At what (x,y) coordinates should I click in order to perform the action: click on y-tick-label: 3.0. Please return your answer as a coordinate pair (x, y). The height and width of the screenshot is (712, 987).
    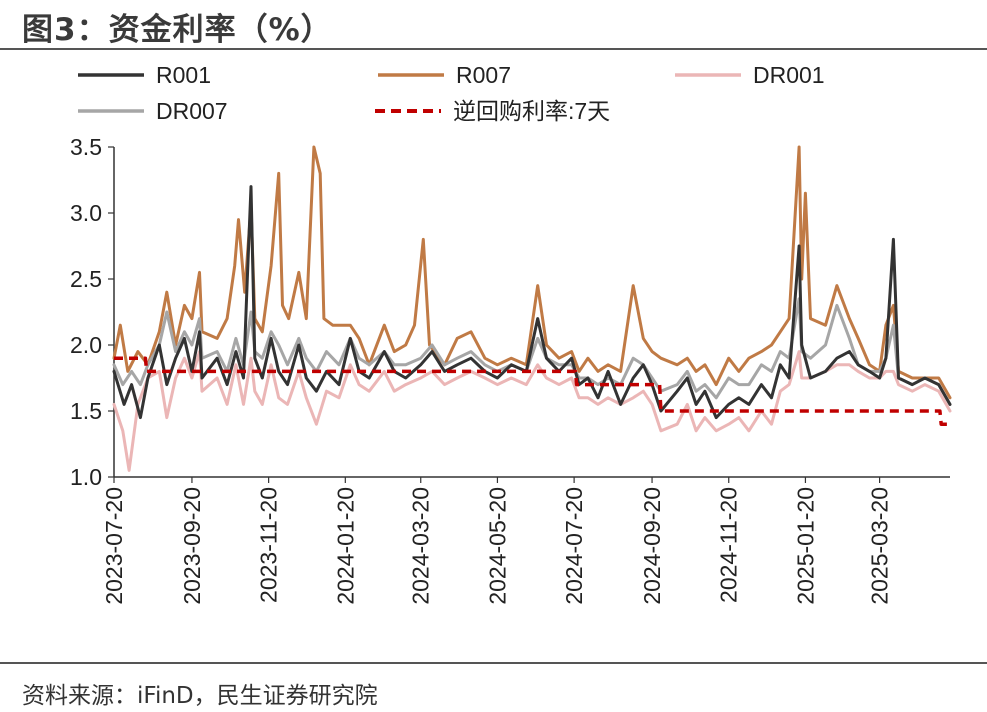
    Looking at the image, I should click on (86, 213).